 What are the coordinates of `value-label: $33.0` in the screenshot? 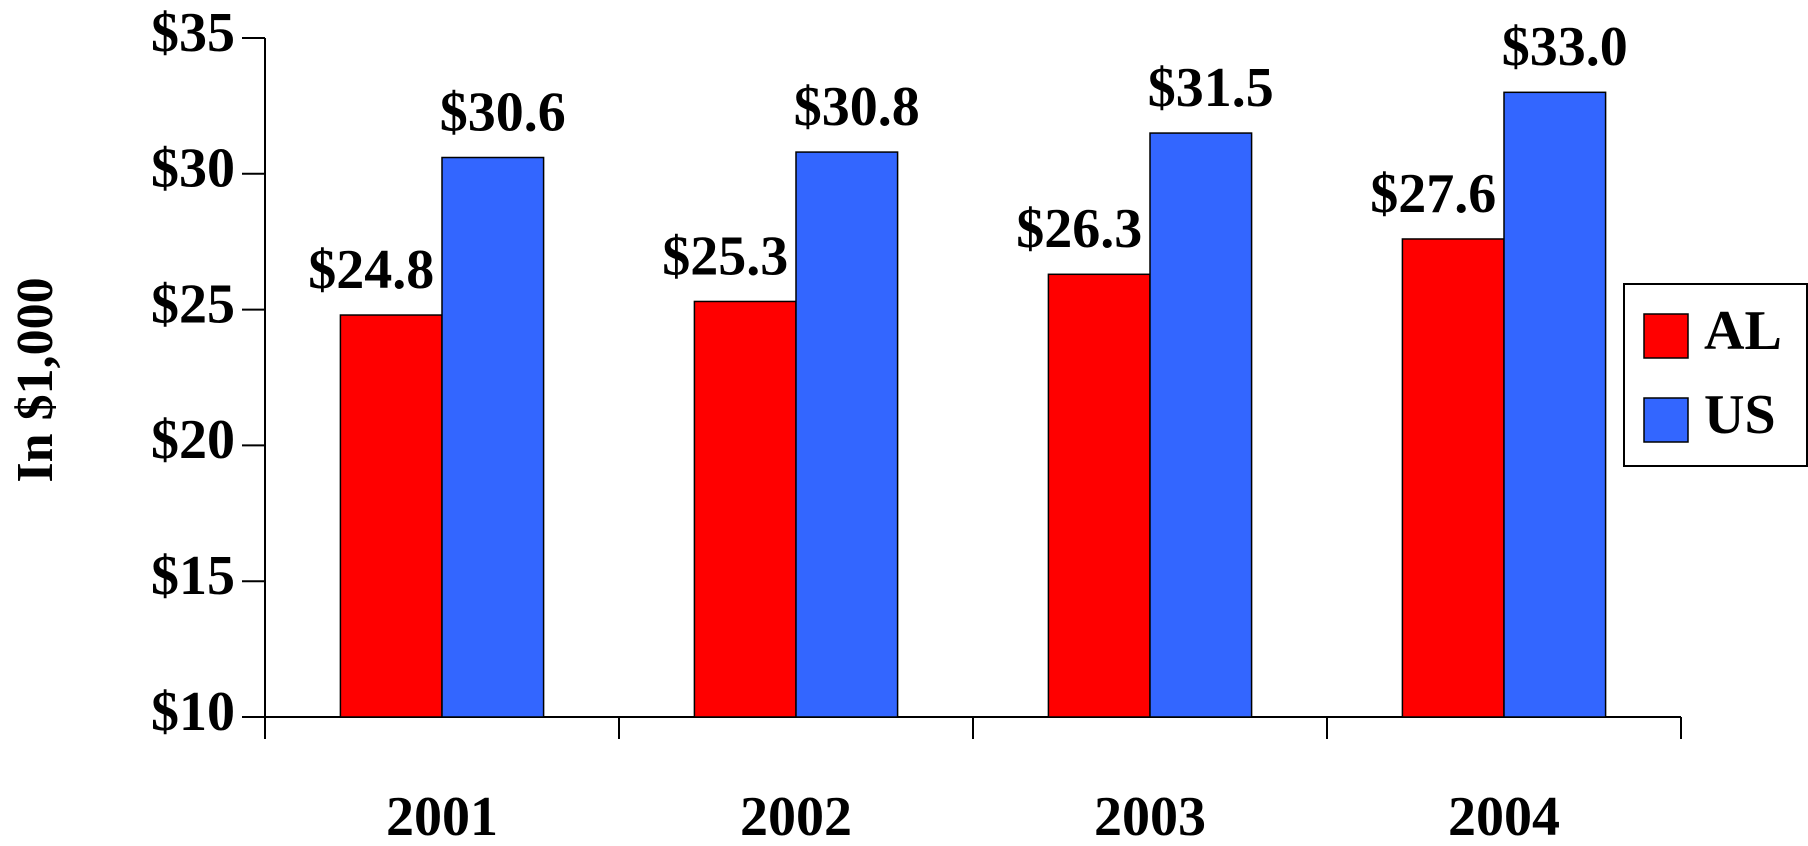 It's located at (1565, 47).